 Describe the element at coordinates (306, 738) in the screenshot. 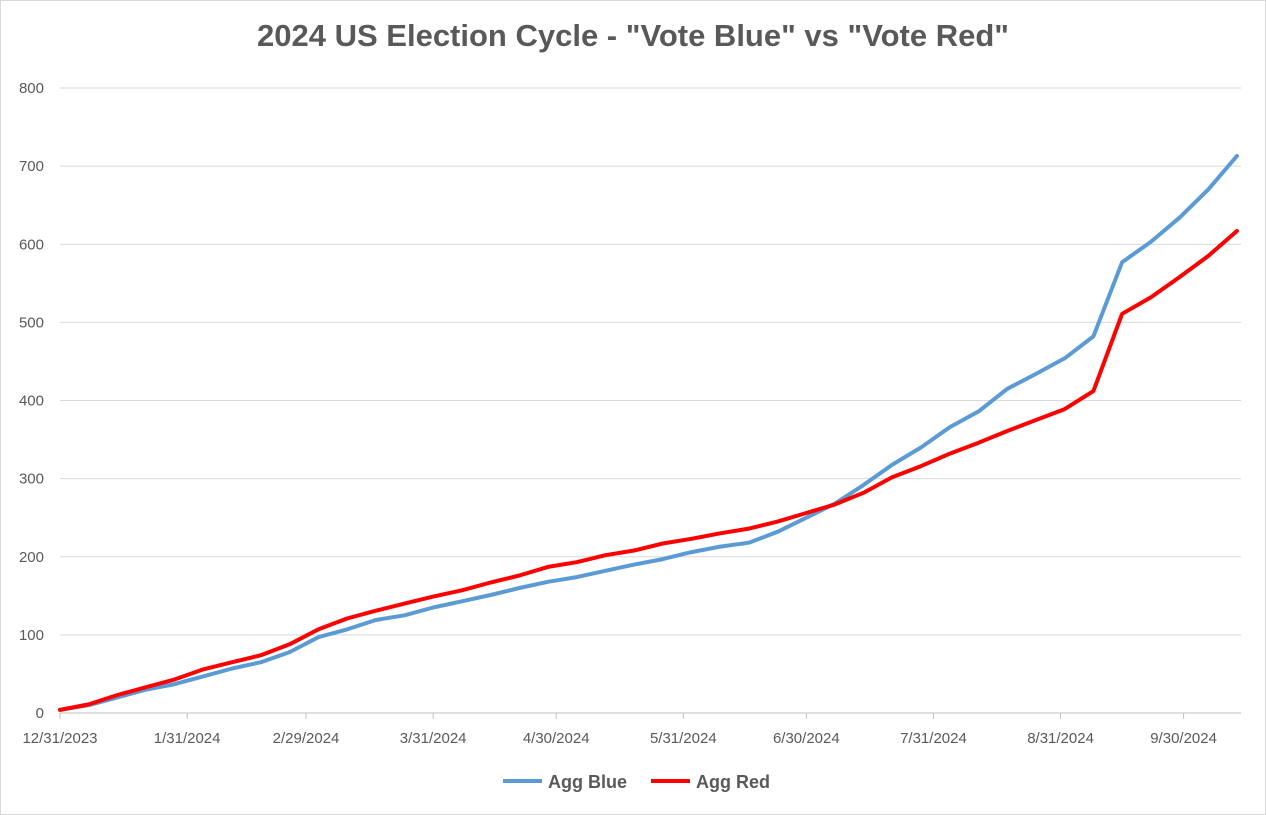

I see `x-tick-label: 2/29/2024` at that location.